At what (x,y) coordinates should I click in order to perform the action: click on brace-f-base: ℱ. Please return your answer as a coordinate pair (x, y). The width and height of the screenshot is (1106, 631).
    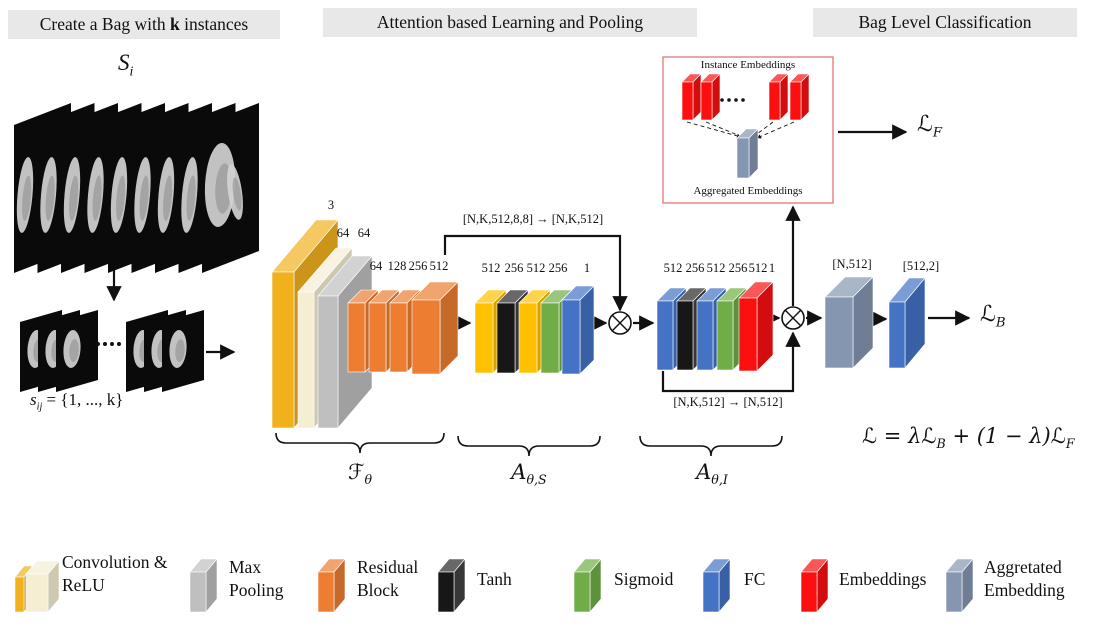
    Looking at the image, I should click on (356, 472).